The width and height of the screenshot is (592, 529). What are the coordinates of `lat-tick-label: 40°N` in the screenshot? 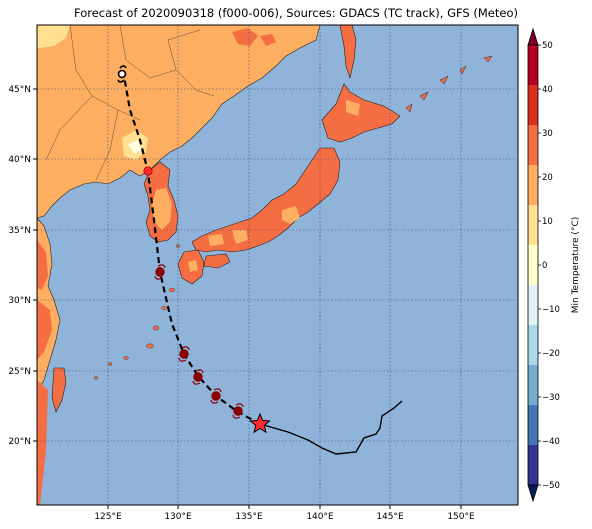 It's located at (19, 160).